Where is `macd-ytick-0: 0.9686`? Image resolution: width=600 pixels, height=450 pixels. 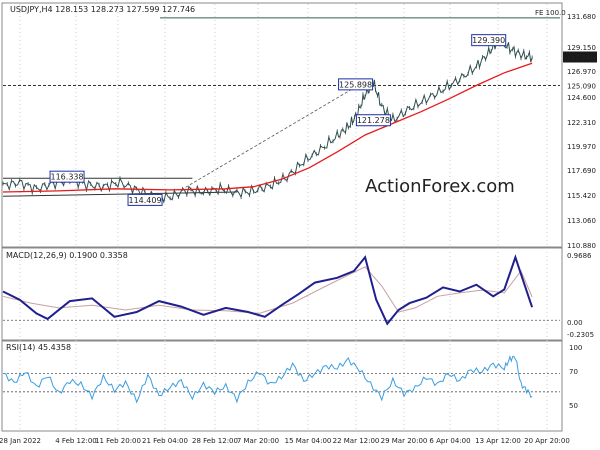
macd-ytick-0: 0.9686 is located at coordinates (579, 256).